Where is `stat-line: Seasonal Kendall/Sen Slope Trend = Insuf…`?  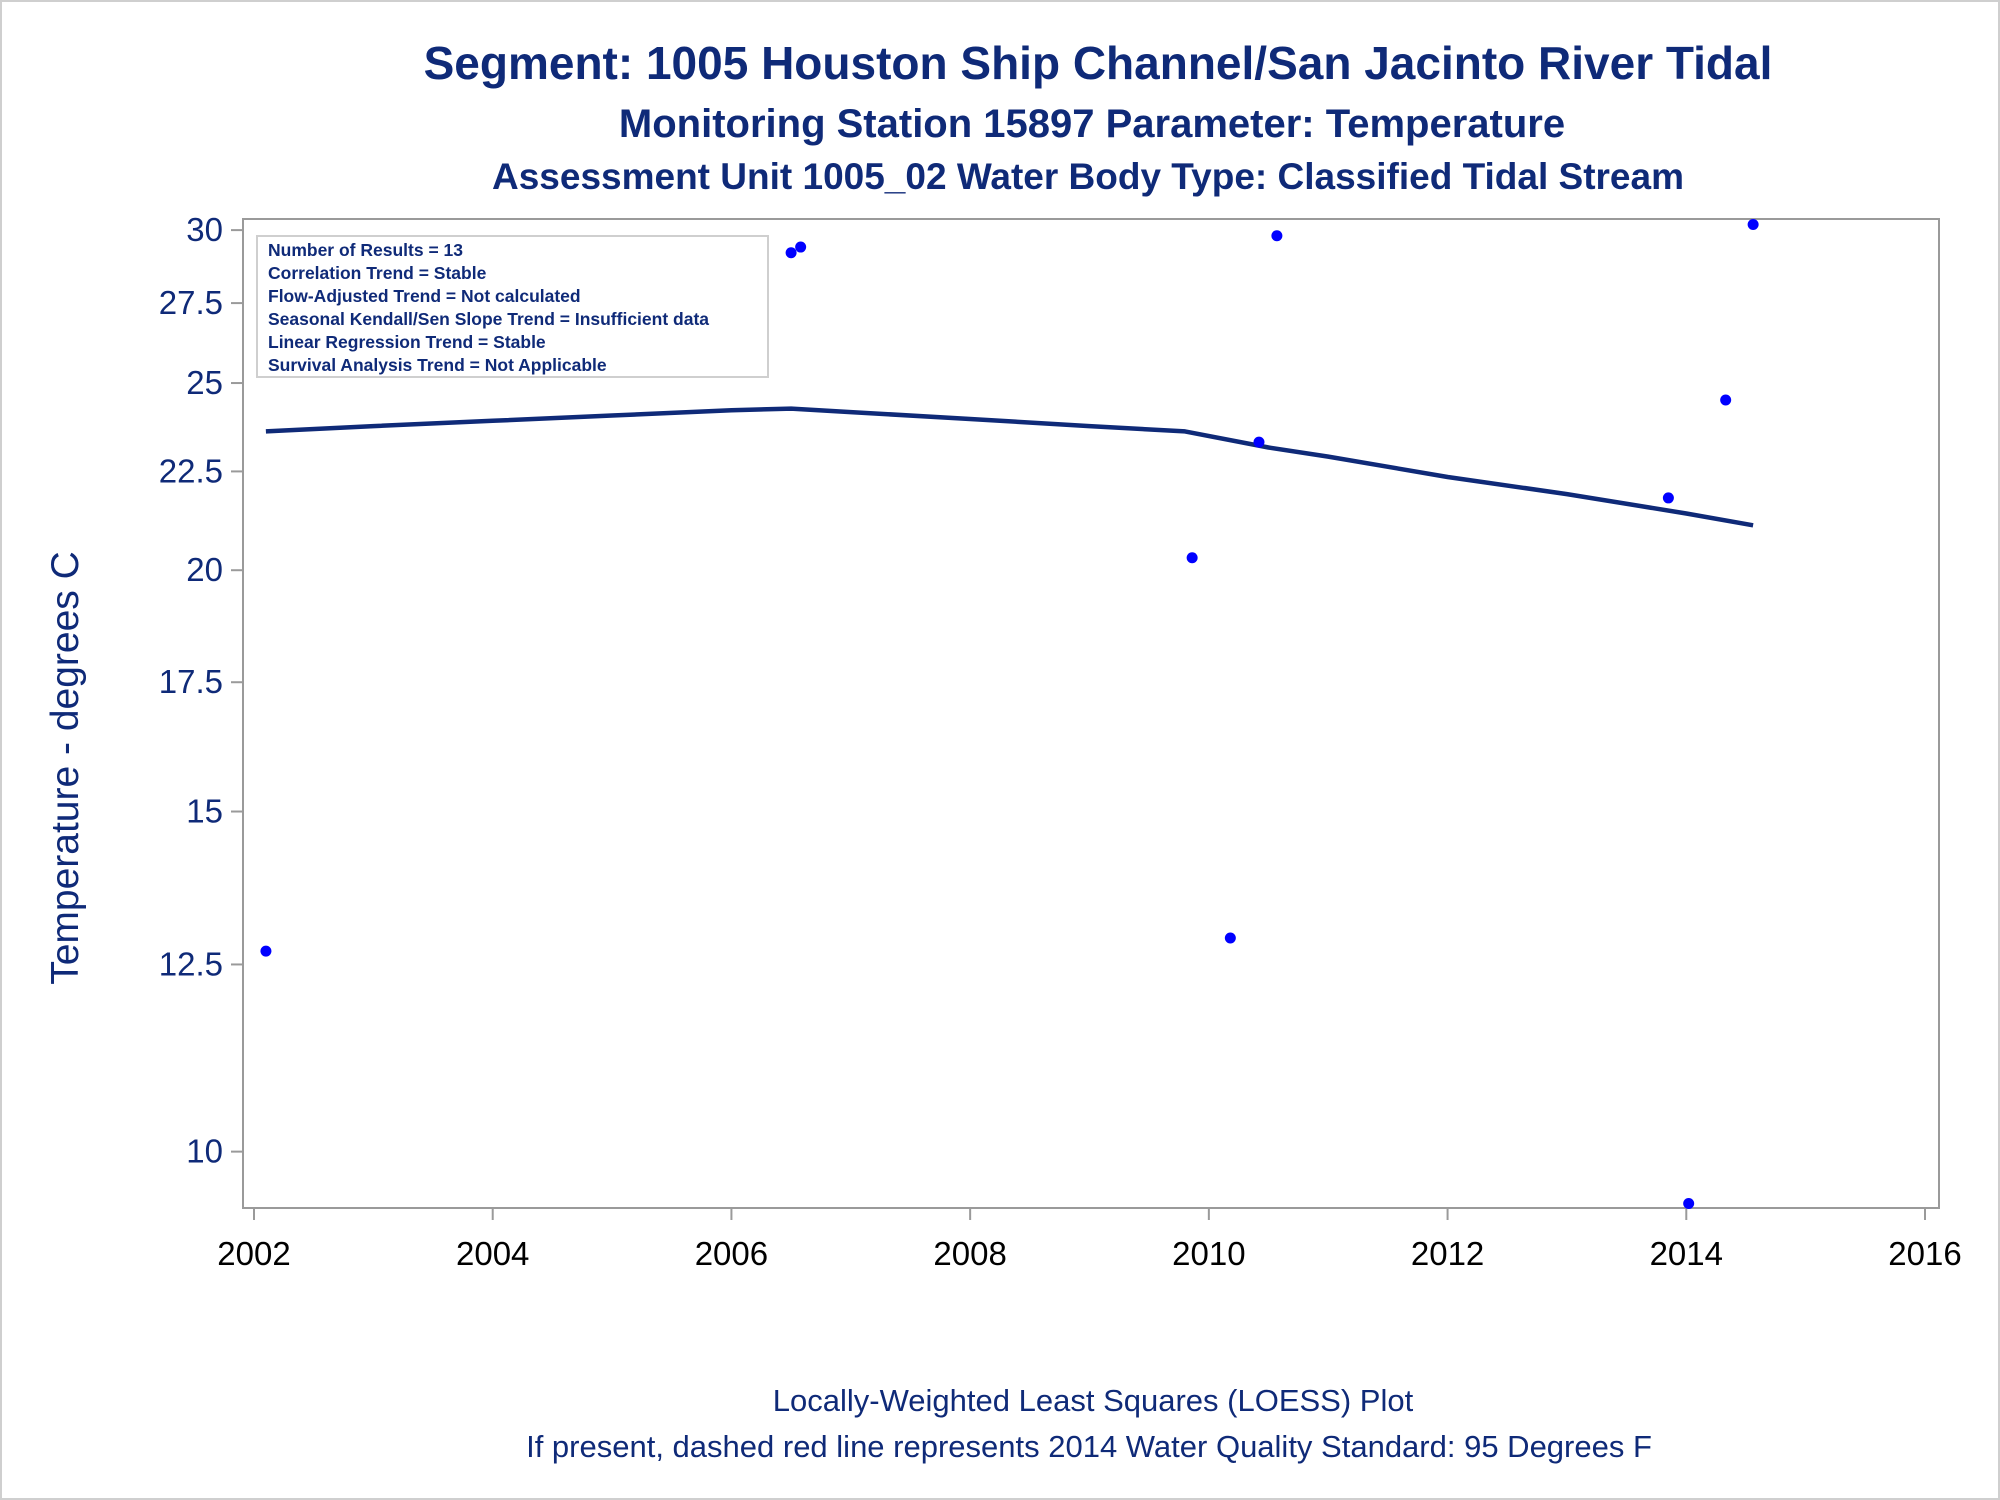
stat-line: Seasonal Kendall/Sen Slope Trend = Insuf… is located at coordinates (488, 319).